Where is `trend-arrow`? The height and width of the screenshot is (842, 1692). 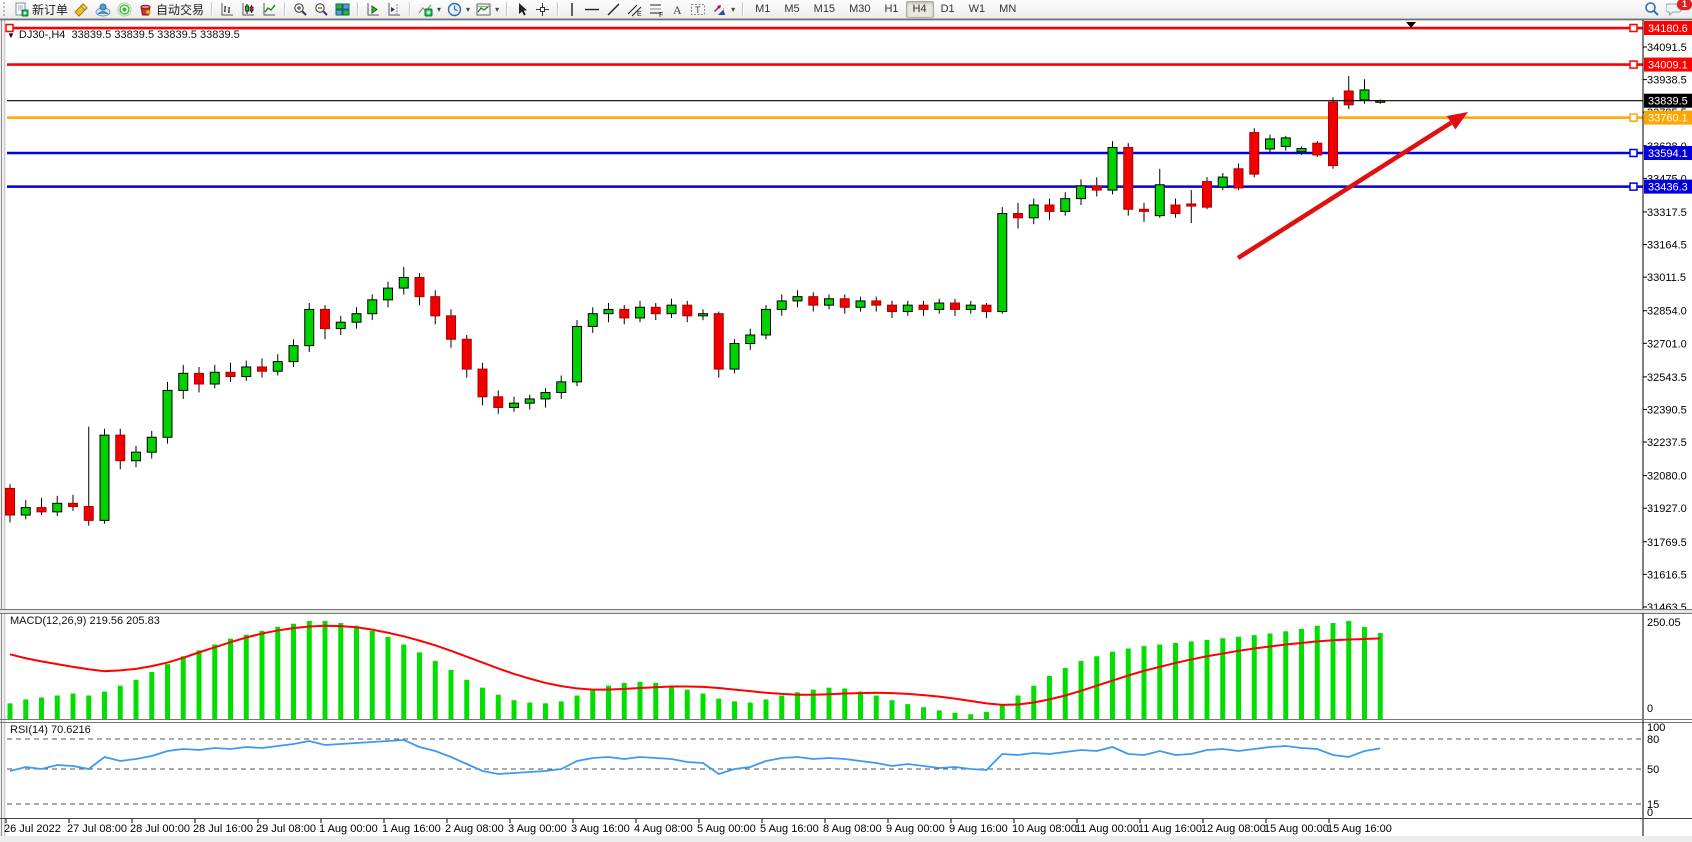 trend-arrow is located at coordinates (1352, 186).